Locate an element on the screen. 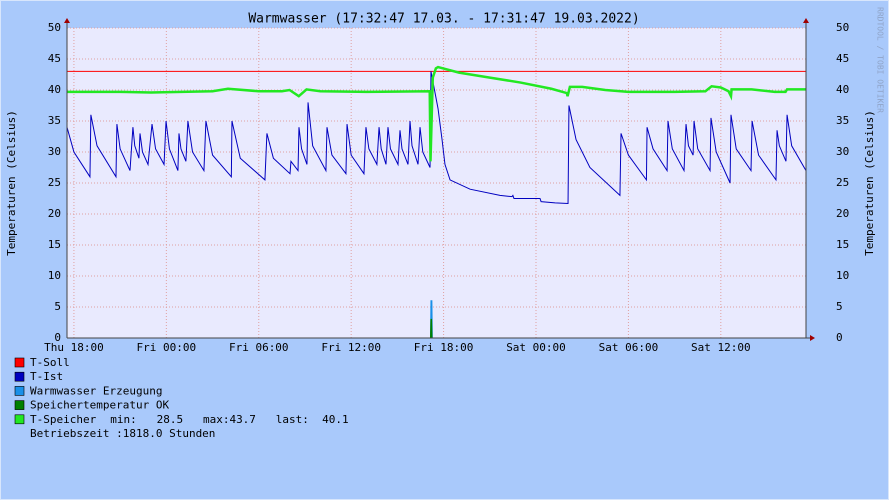 The image size is (889, 500). x-tick-label: Sat 12:00 is located at coordinates (721, 347).